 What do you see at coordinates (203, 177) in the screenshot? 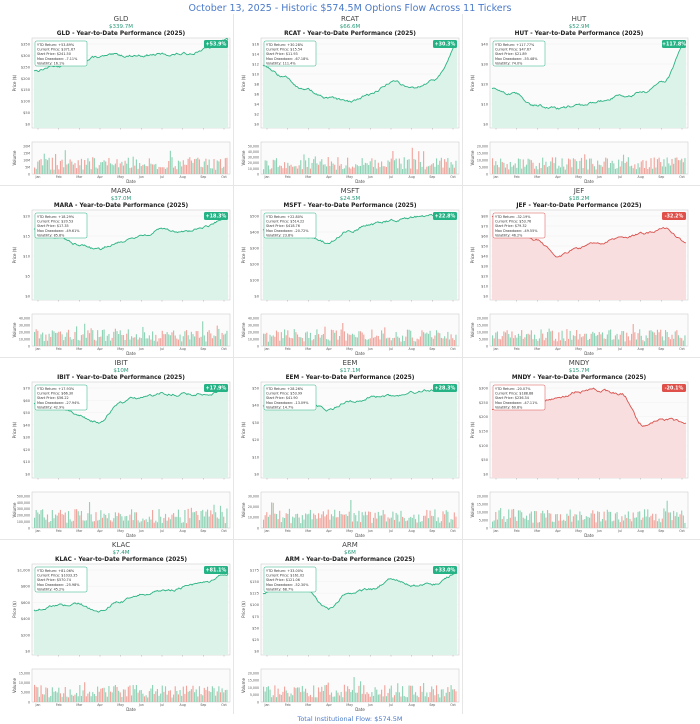
I see `month-tick-label: Sep` at bounding box center [203, 177].